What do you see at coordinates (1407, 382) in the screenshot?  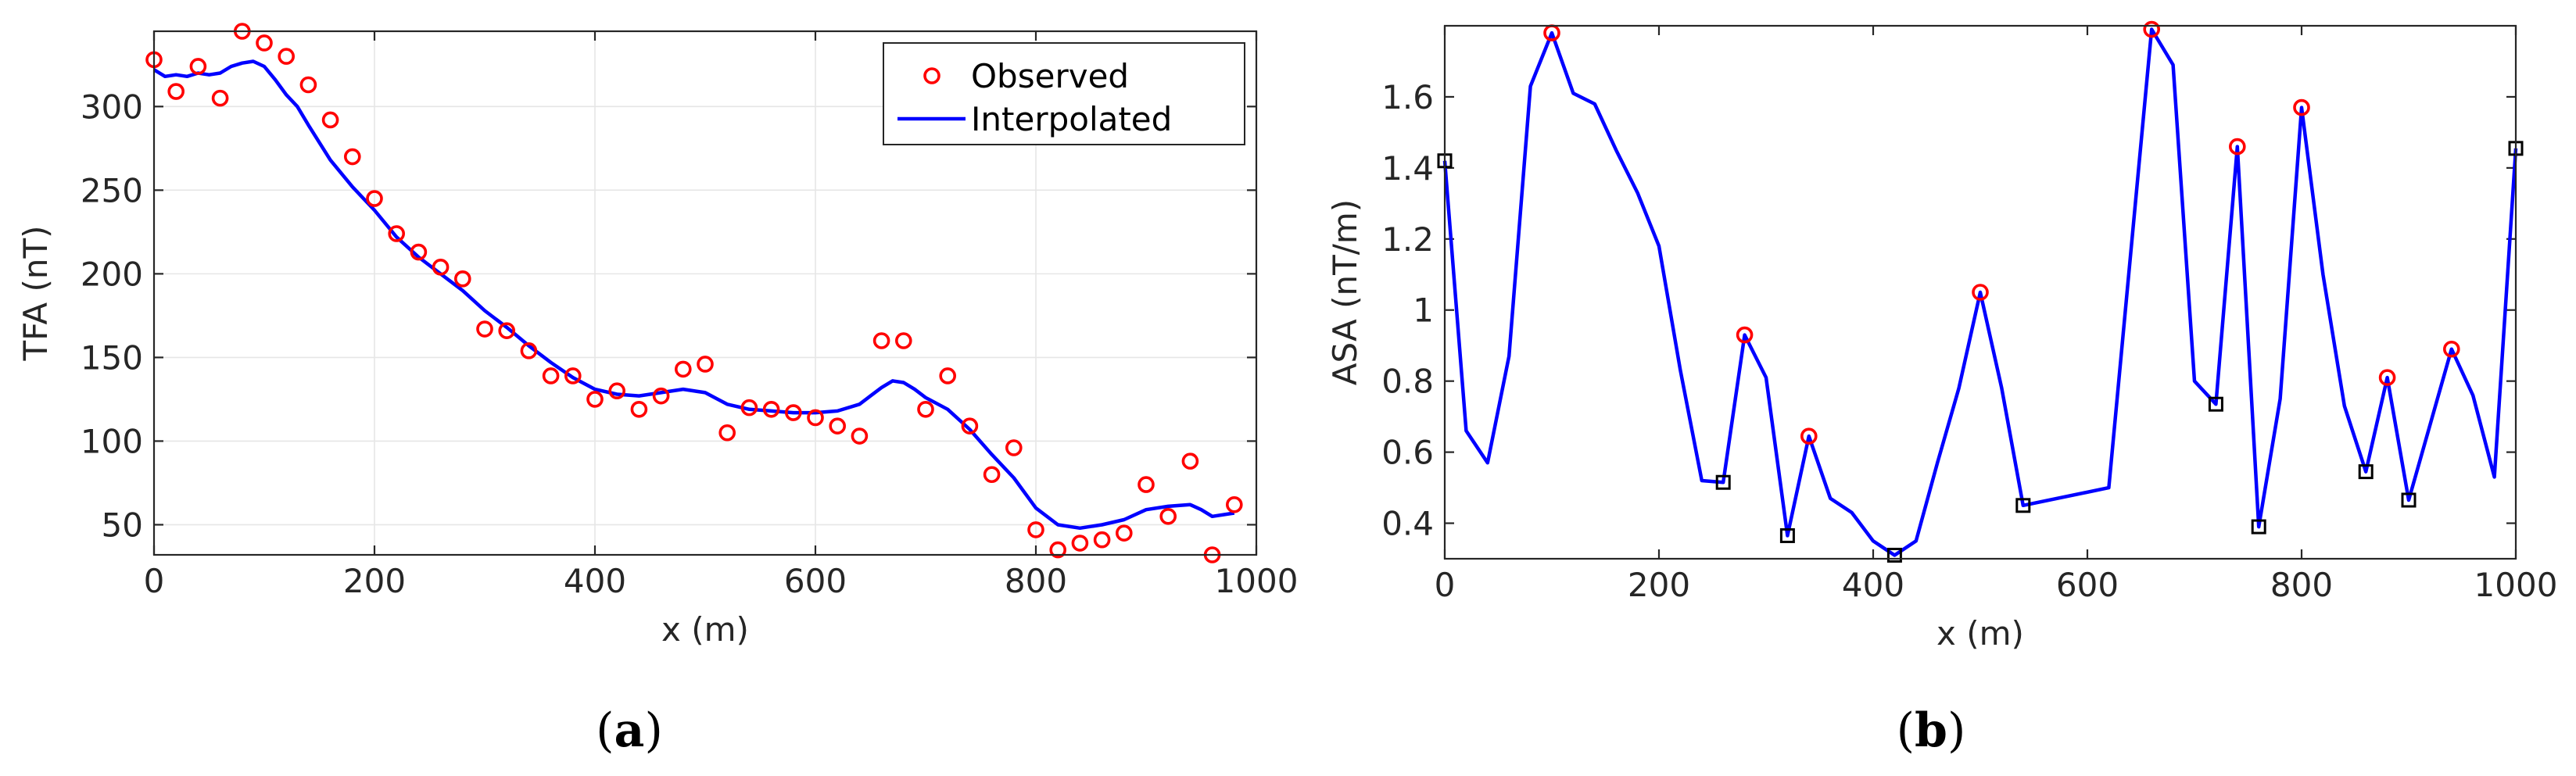 I see `y-tick-label: 0.8` at bounding box center [1407, 382].